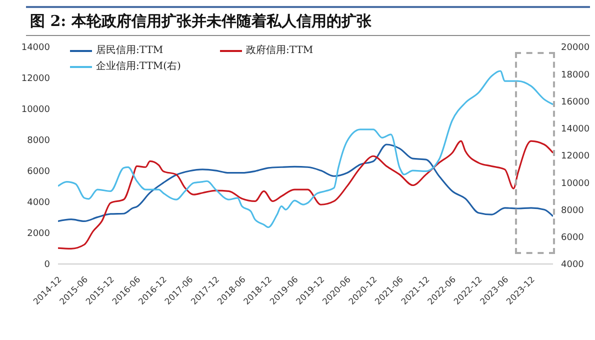 Image resolution: width=595 pixels, height=340 pixels. Describe the element at coordinates (35, 79) in the screenshot. I see `y-tick-label: 12000` at that location.